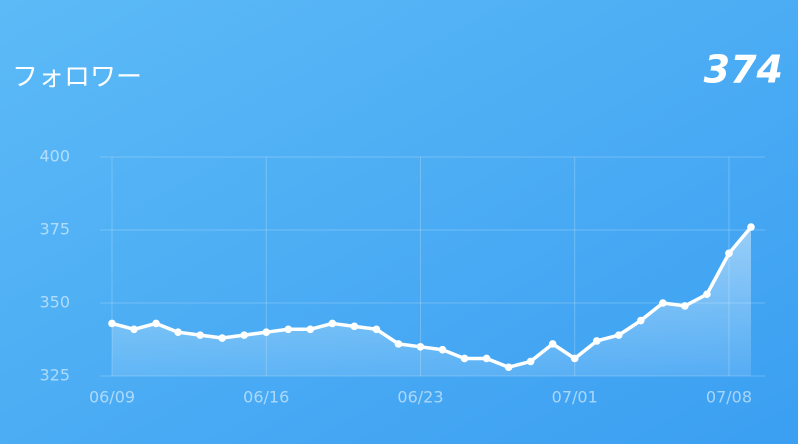 Image resolution: width=798 pixels, height=444 pixels. Describe the element at coordinates (54, 229) in the screenshot. I see `y-tick-label: 375` at that location.